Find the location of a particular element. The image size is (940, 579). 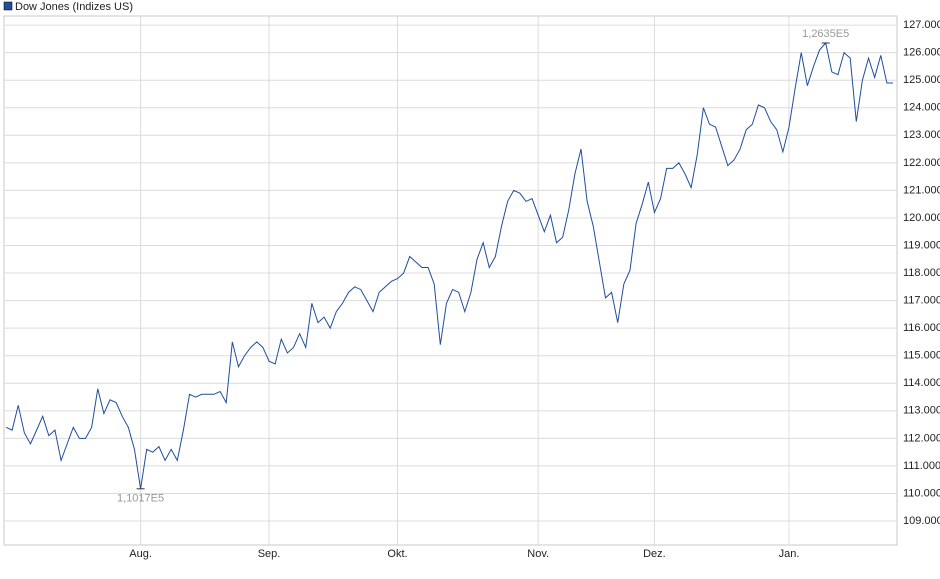

legend-swatch is located at coordinates (8, 6).